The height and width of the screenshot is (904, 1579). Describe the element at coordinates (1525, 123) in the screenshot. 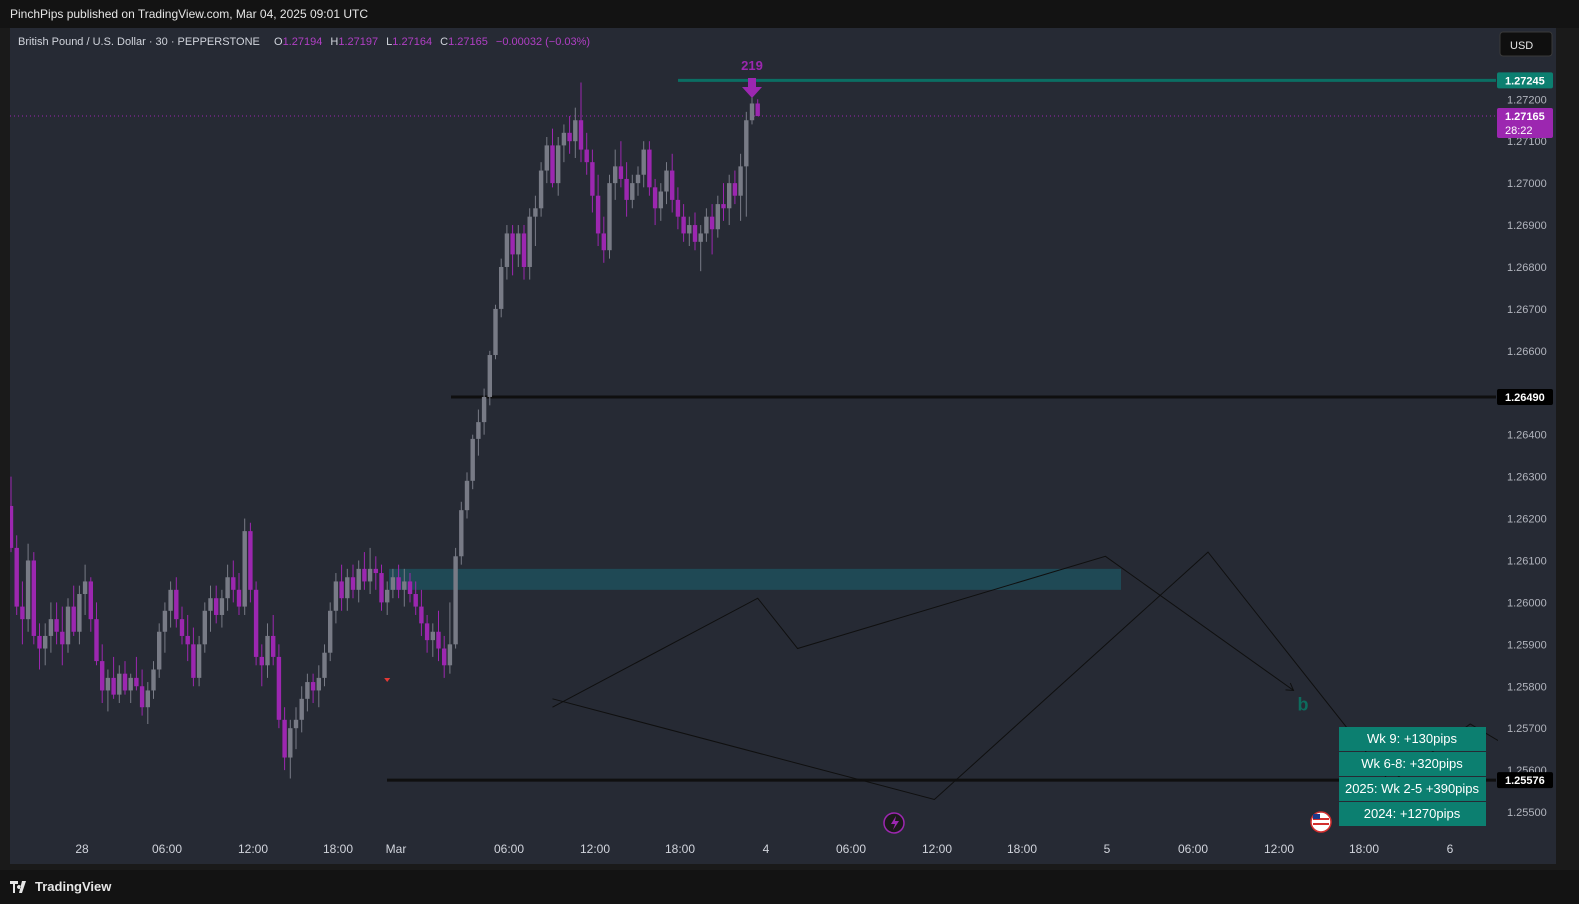

I see `current-price-label: 1.27165 28:22` at that location.